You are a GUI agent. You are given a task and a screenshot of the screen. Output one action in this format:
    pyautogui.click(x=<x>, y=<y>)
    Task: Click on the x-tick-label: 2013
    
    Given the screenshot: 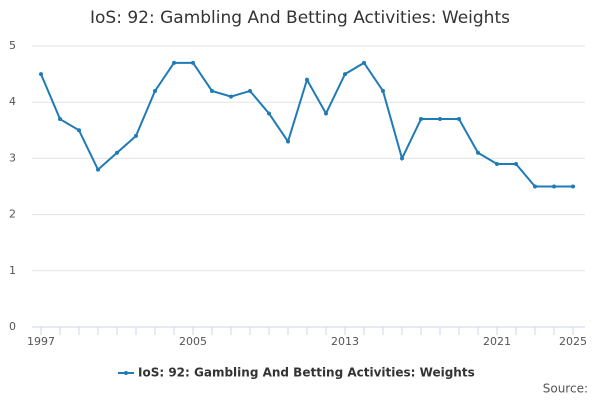 What is the action you would take?
    pyautogui.click(x=345, y=341)
    